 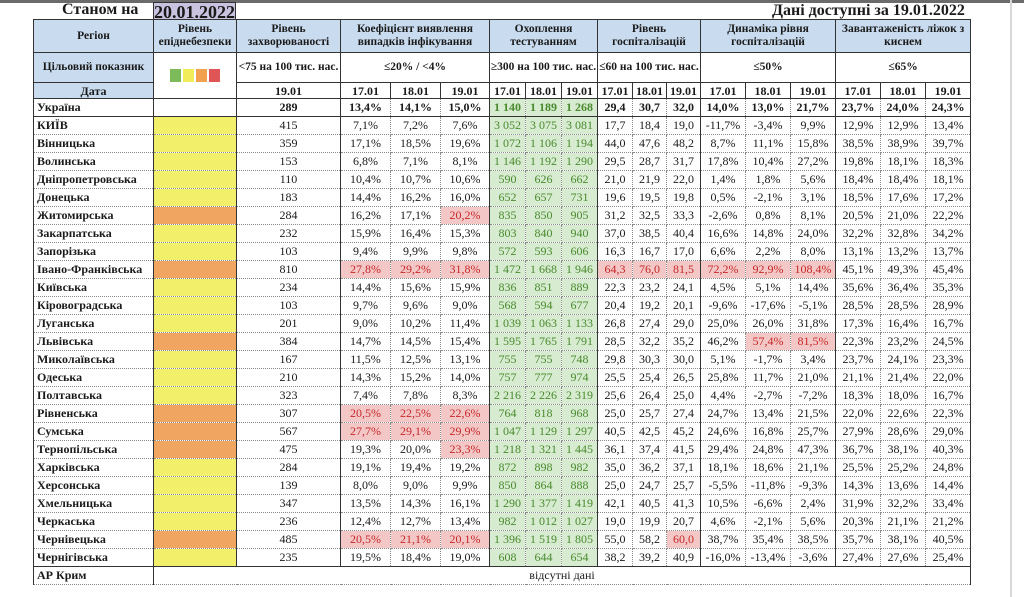 What do you see at coordinates (768, 521) in the screenshot?
I see `hosp-dynamics-value: -2,1%` at bounding box center [768, 521].